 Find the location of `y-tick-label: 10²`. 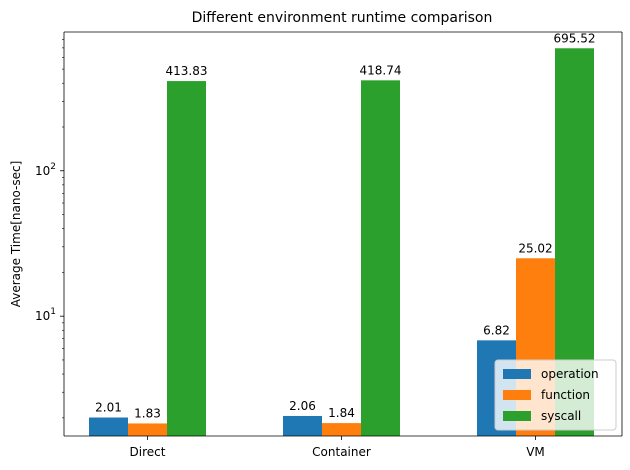

y-tick-label: 10² is located at coordinates (45, 170).